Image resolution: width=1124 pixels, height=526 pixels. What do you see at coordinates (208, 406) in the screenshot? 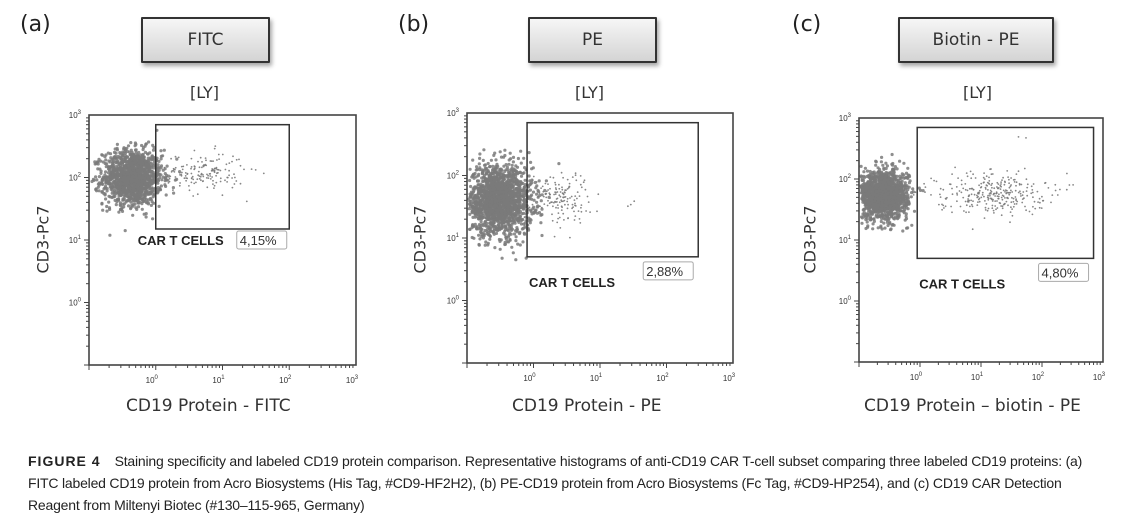
I see `panel-a-xlabel: CD19 Protein - FITC` at bounding box center [208, 406].